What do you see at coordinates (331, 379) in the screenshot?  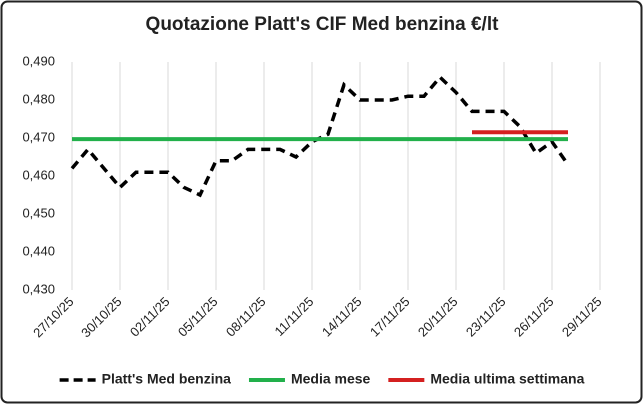 I see `legend-label: Media mese` at bounding box center [331, 379].